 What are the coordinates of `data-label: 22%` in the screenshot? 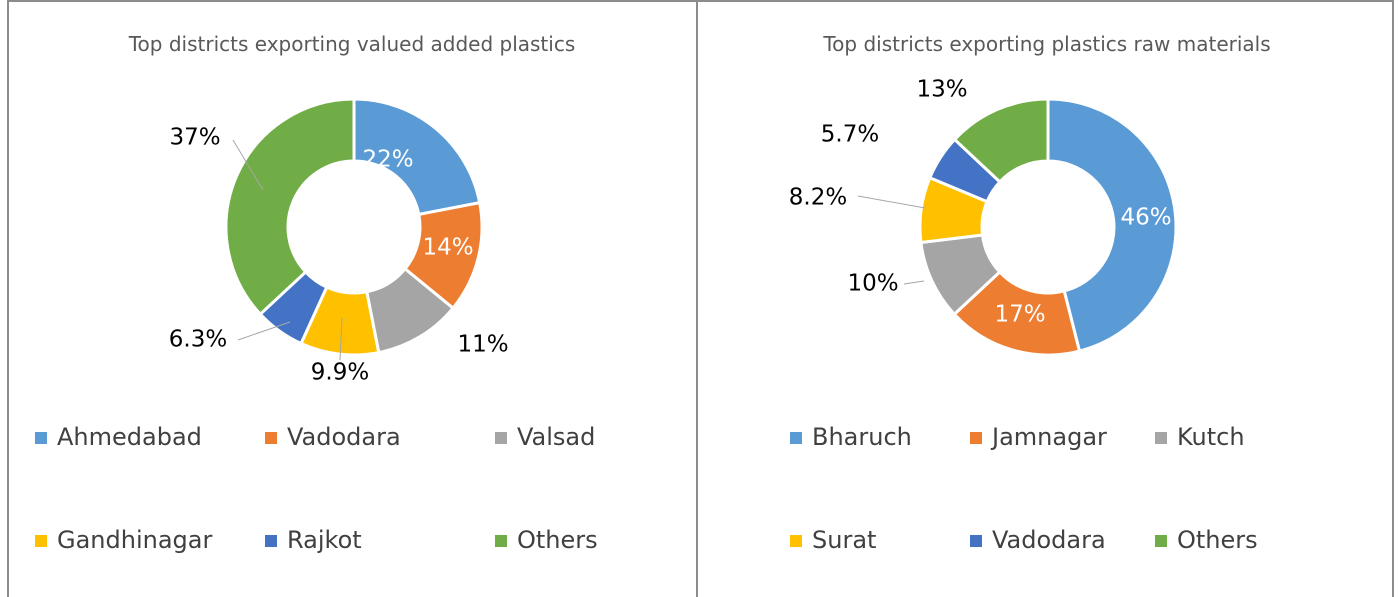 It's located at (387, 160).